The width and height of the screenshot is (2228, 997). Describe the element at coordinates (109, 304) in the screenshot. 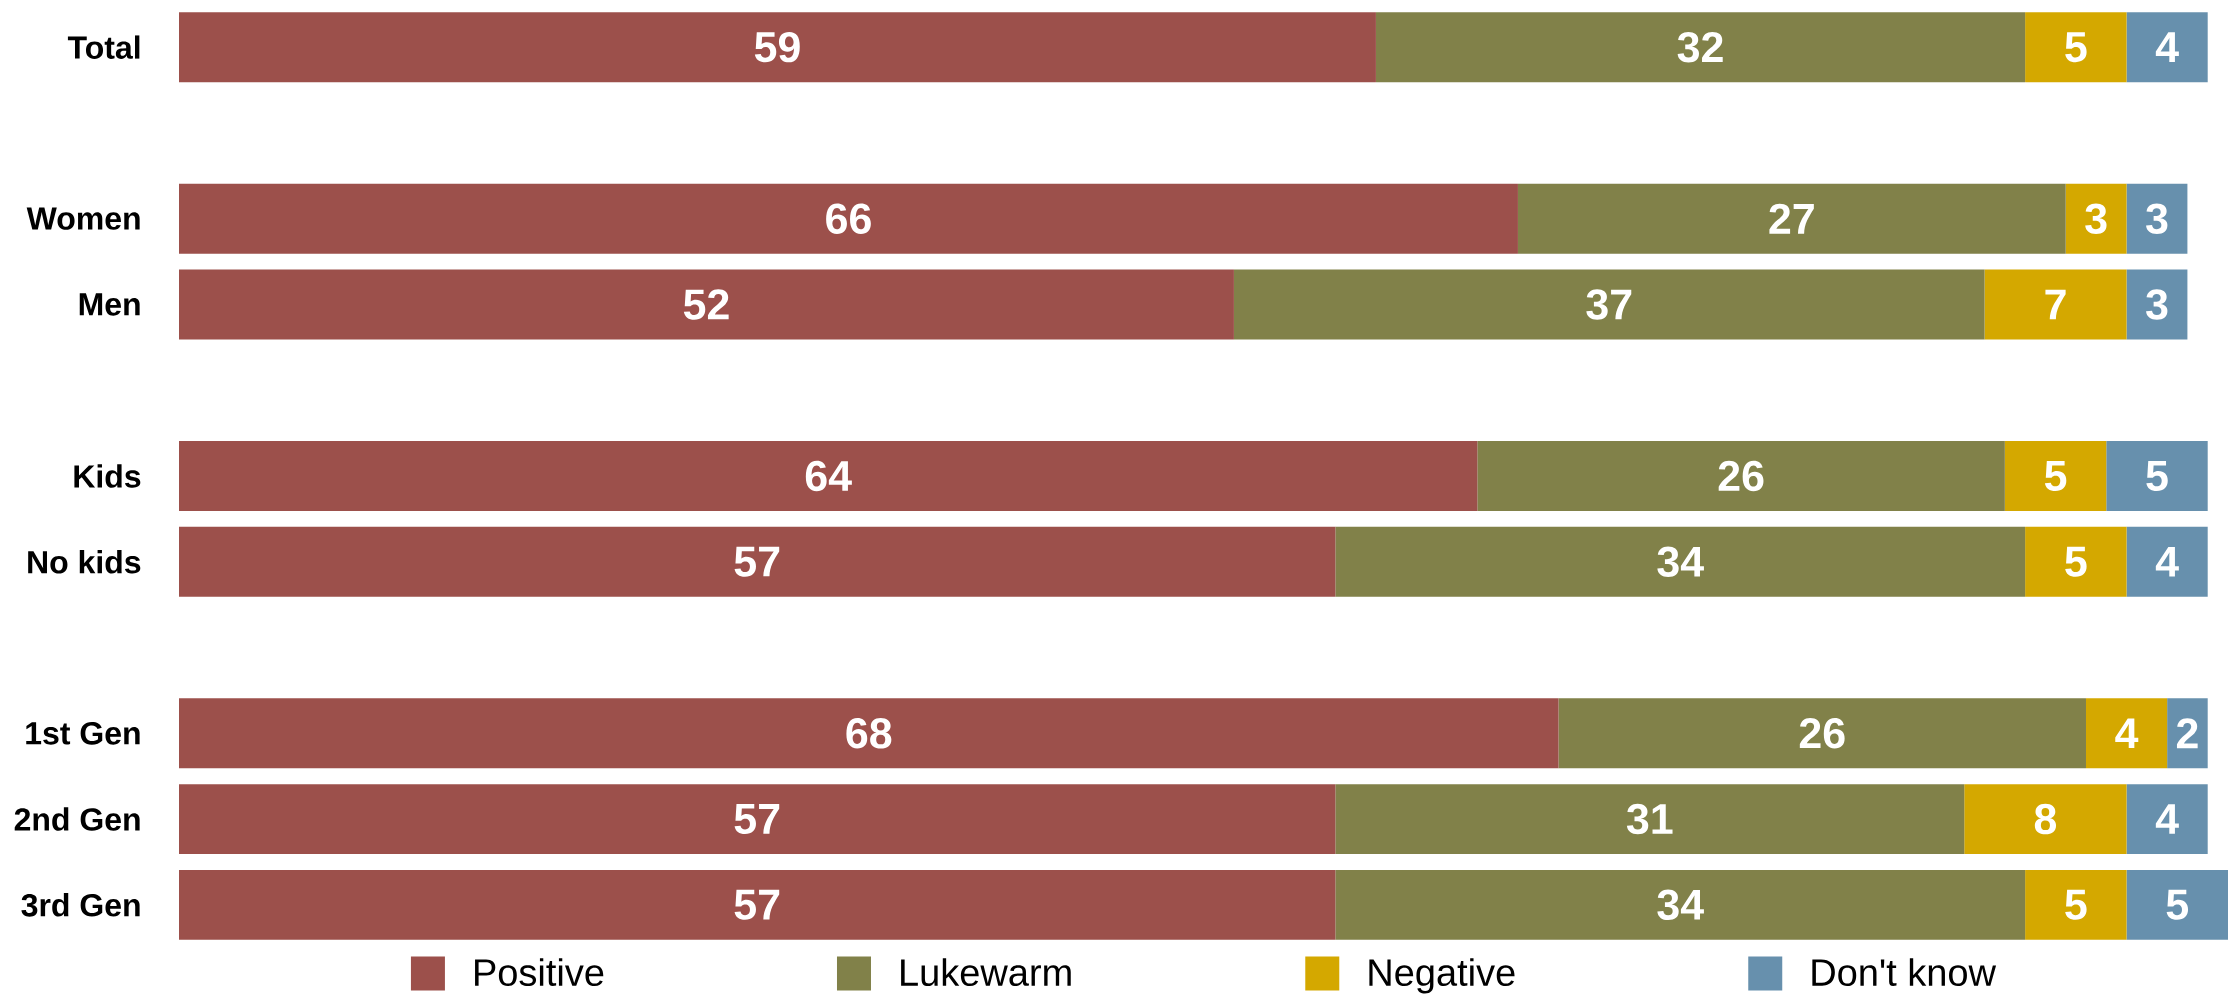

I see `y-tick-label: Men` at that location.